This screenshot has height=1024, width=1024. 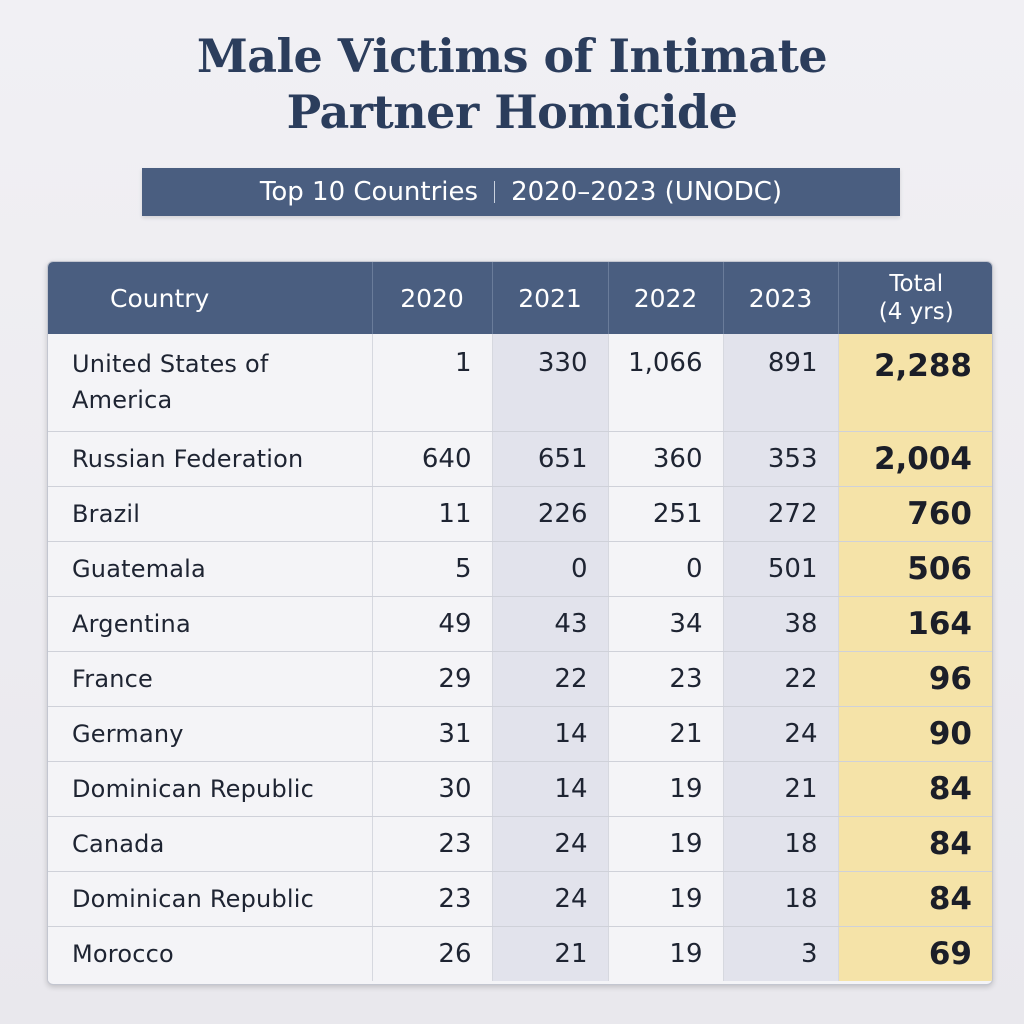 I want to click on value-2022-cell: 23, so click(x=666, y=679).